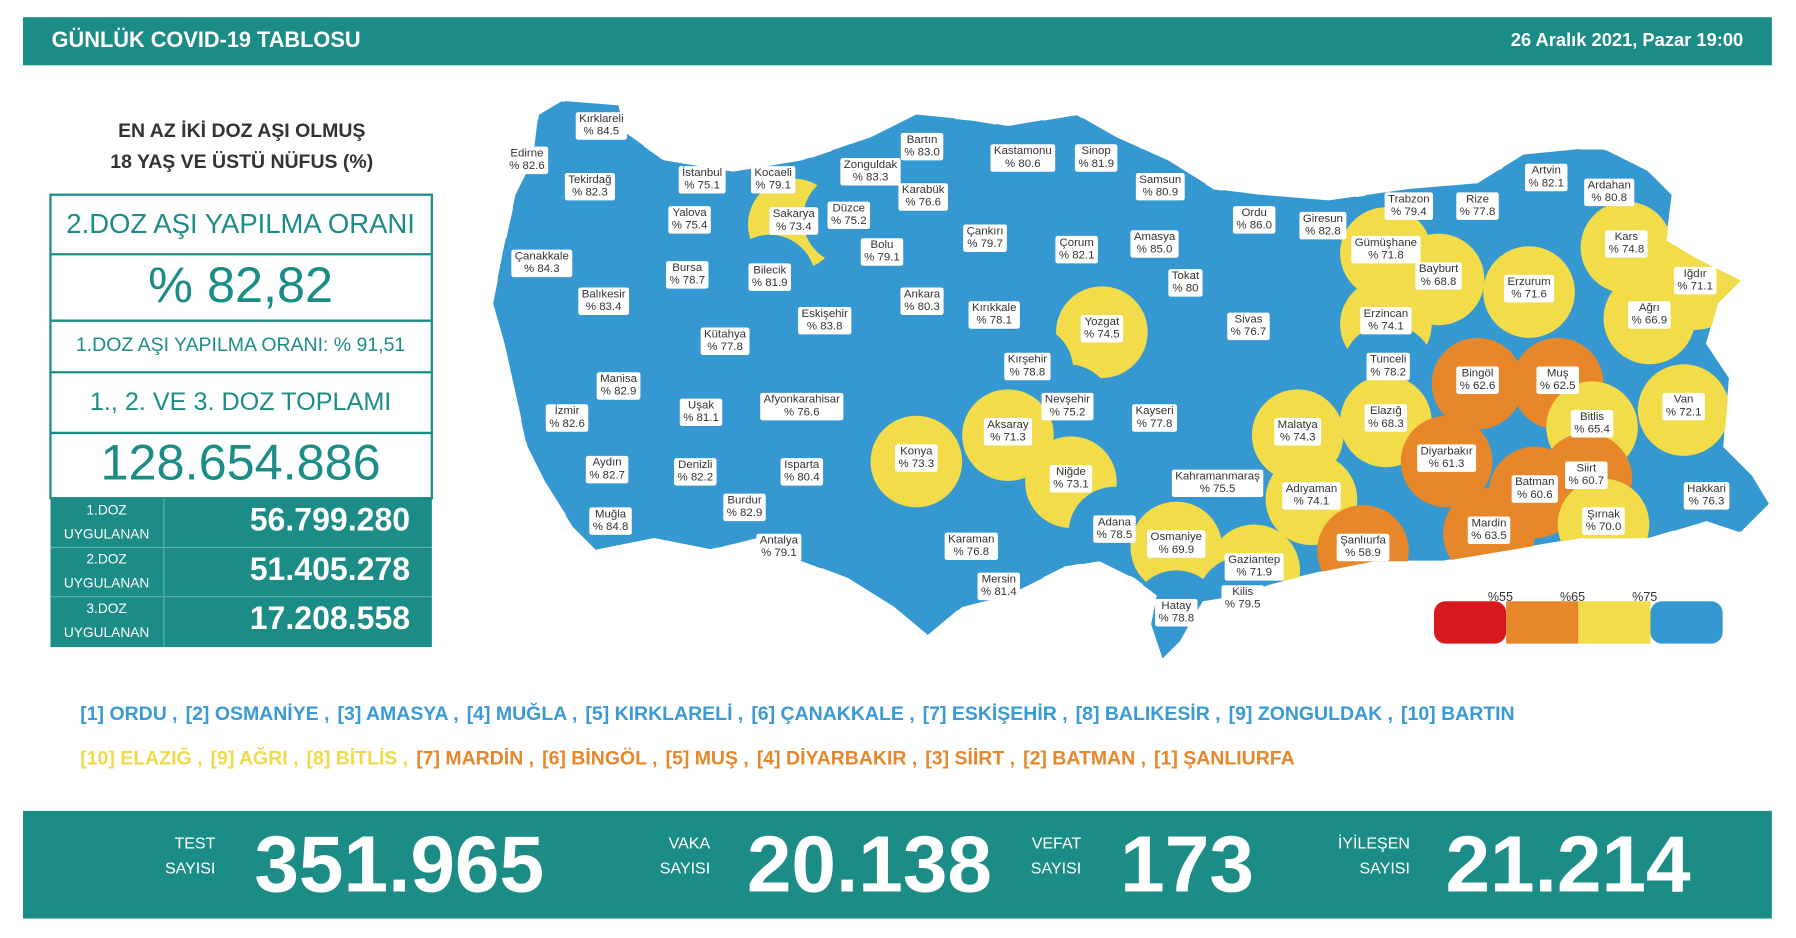 The width and height of the screenshot is (1796, 938). I want to click on province-name: Erzurum, so click(1528, 282).